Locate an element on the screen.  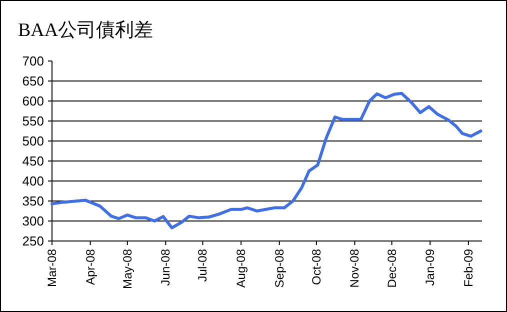
ytick: 600 is located at coordinates (33, 101).